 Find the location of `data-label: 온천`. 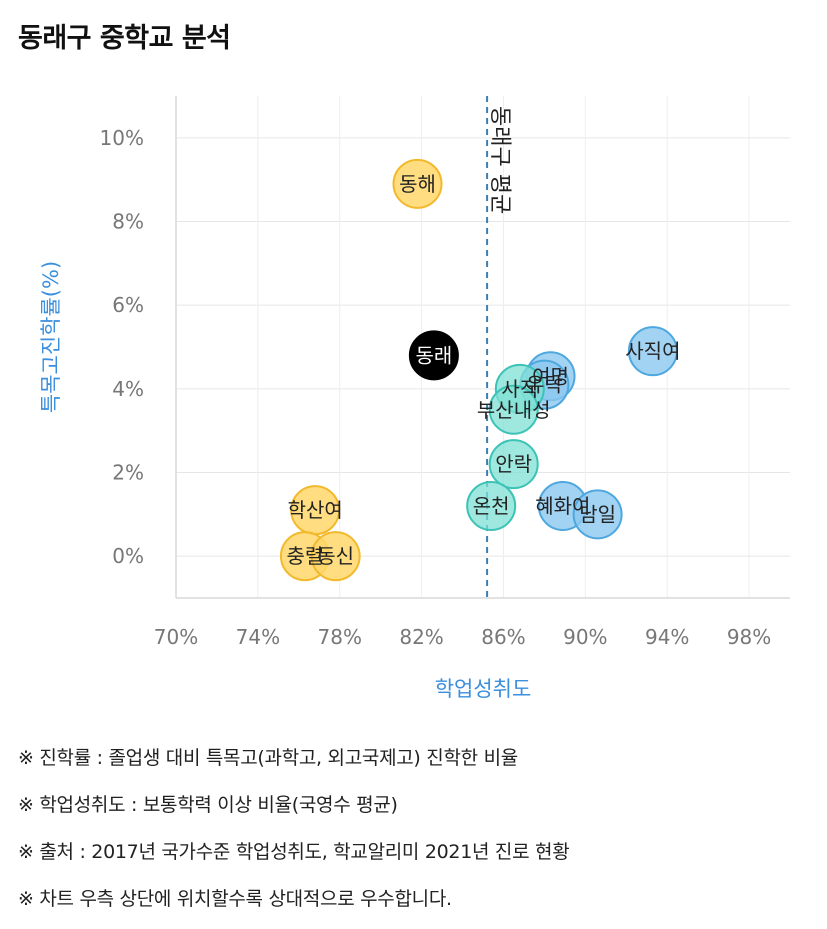

data-label: 온천 is located at coordinates (491, 506).